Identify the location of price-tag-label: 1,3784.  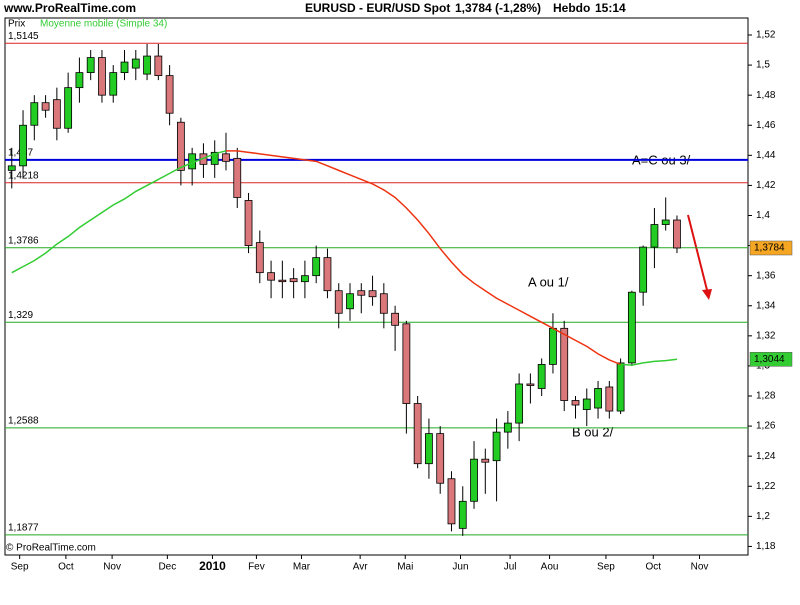
(769, 248).